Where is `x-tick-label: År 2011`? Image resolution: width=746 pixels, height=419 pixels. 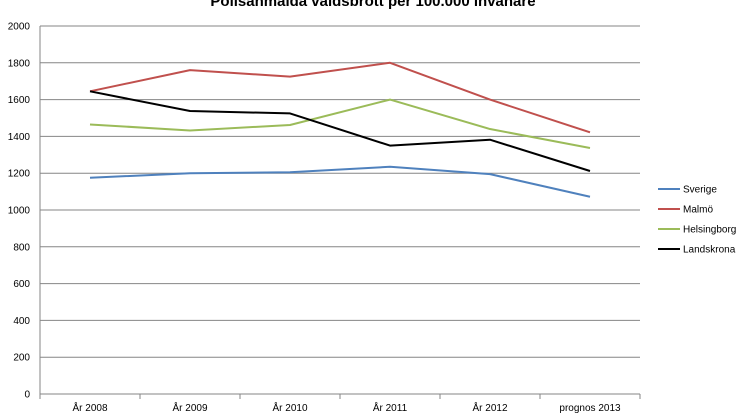 x-tick-label: År 2011 is located at coordinates (390, 407).